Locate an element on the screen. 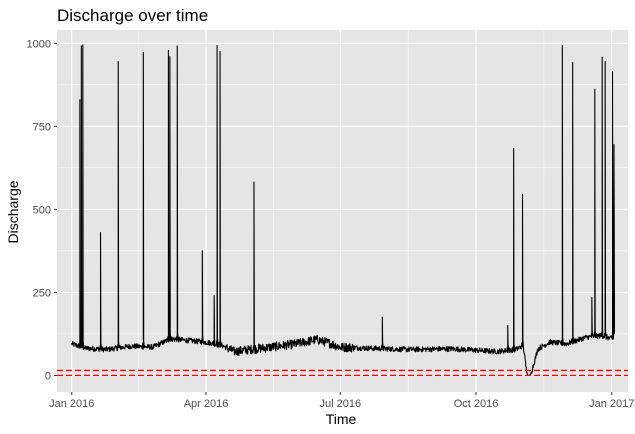 The image size is (635, 434). x-tick-label: Jan 2017 is located at coordinates (611, 404).